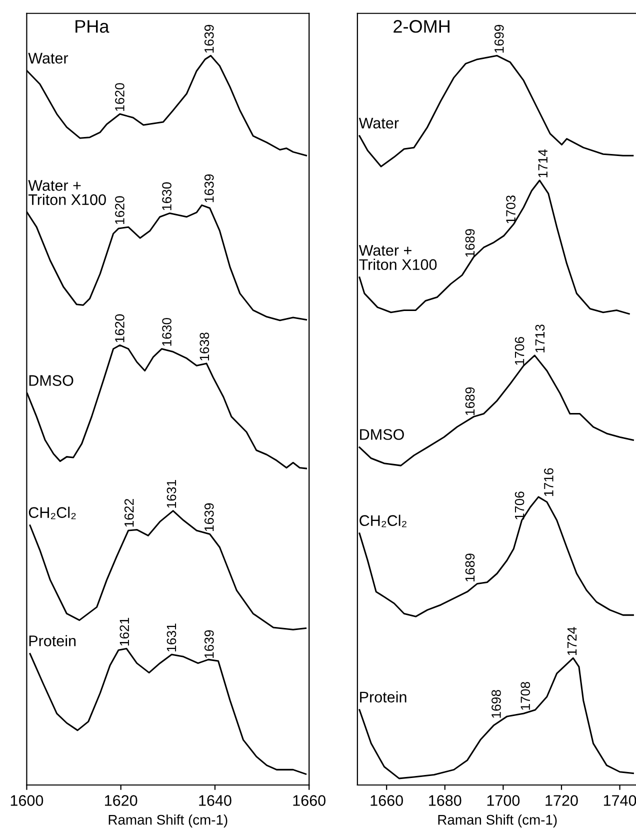  Describe the element at coordinates (549, 482) in the screenshot. I see `annotation: 1716` at that location.